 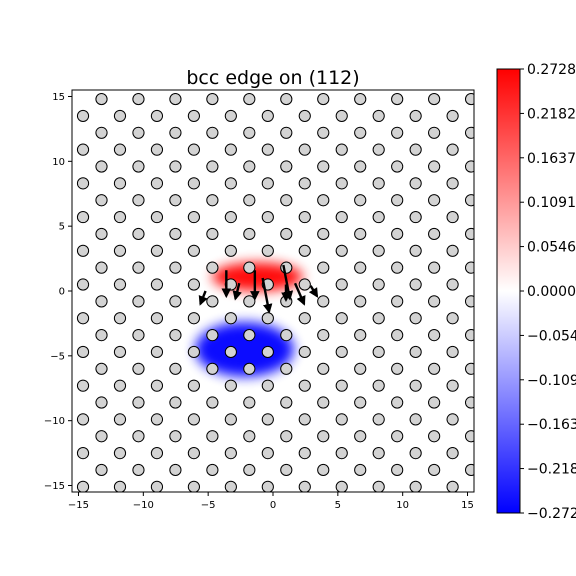 What do you see at coordinates (258, 289) in the screenshot?
I see `displacement-arrows` at bounding box center [258, 289].